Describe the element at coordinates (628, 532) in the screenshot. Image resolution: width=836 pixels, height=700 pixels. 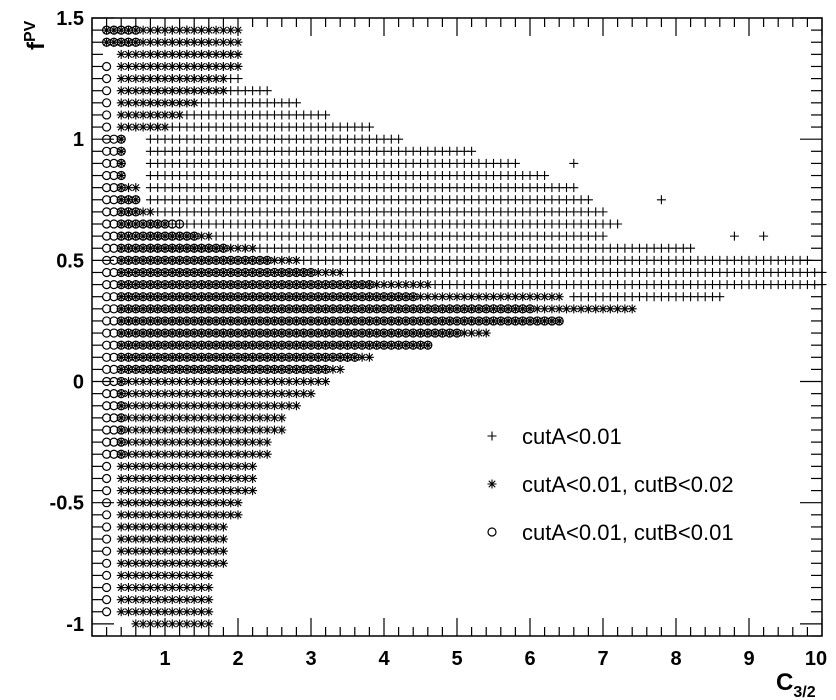
I see `legend-label: cutA<0.01, cutB<0.01` at that location.